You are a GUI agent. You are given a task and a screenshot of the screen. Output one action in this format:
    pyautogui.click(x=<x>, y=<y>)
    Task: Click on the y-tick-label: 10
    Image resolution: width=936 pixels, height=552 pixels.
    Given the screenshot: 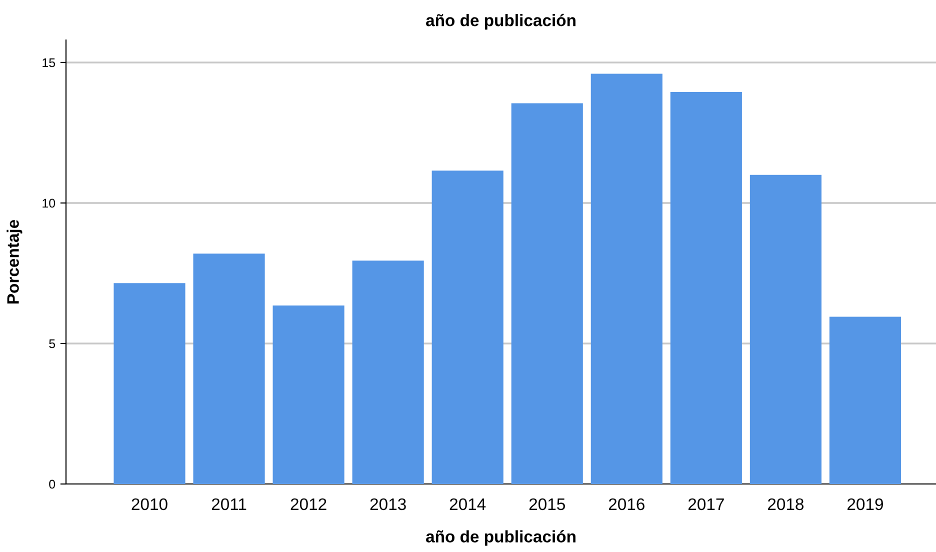 What is the action you would take?
    pyautogui.click(x=49, y=203)
    